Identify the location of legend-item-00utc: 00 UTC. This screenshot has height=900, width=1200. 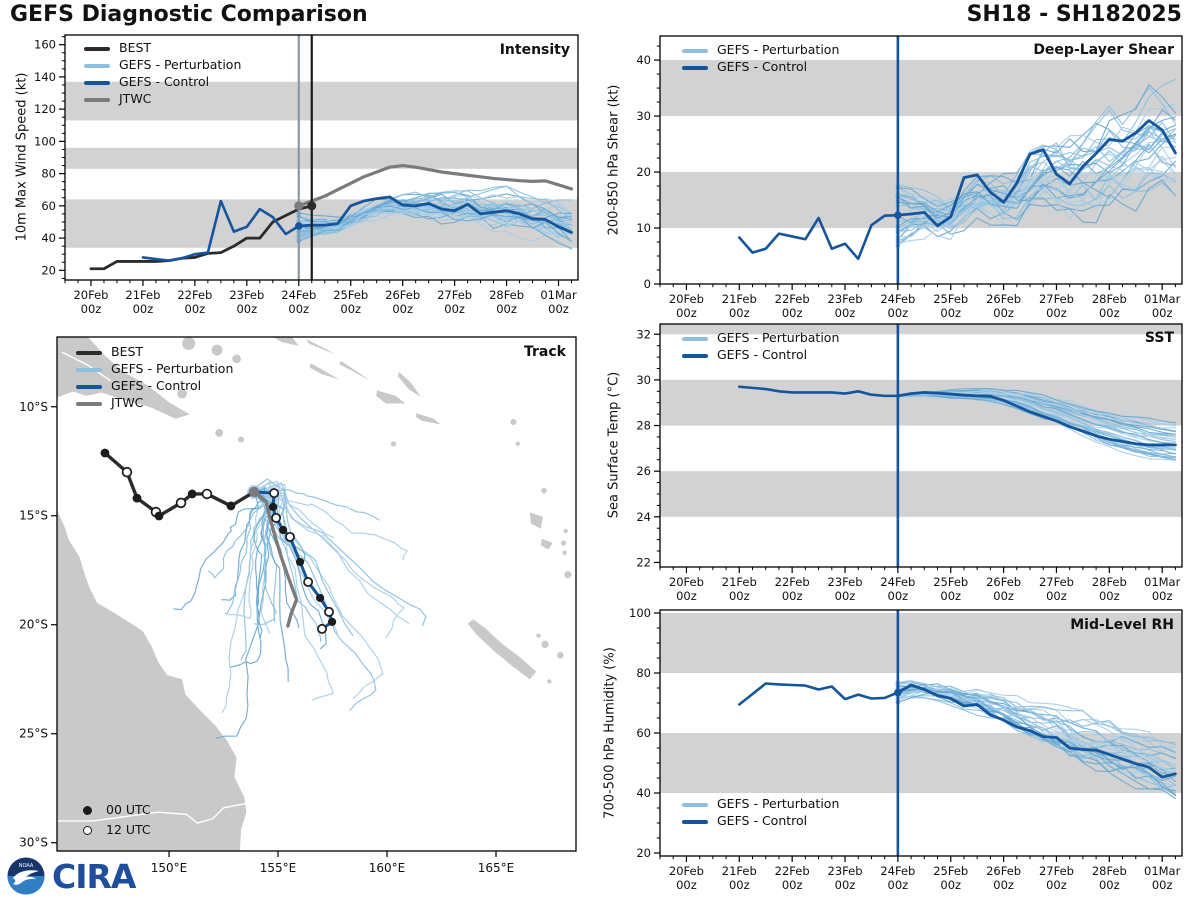
(114, 810).